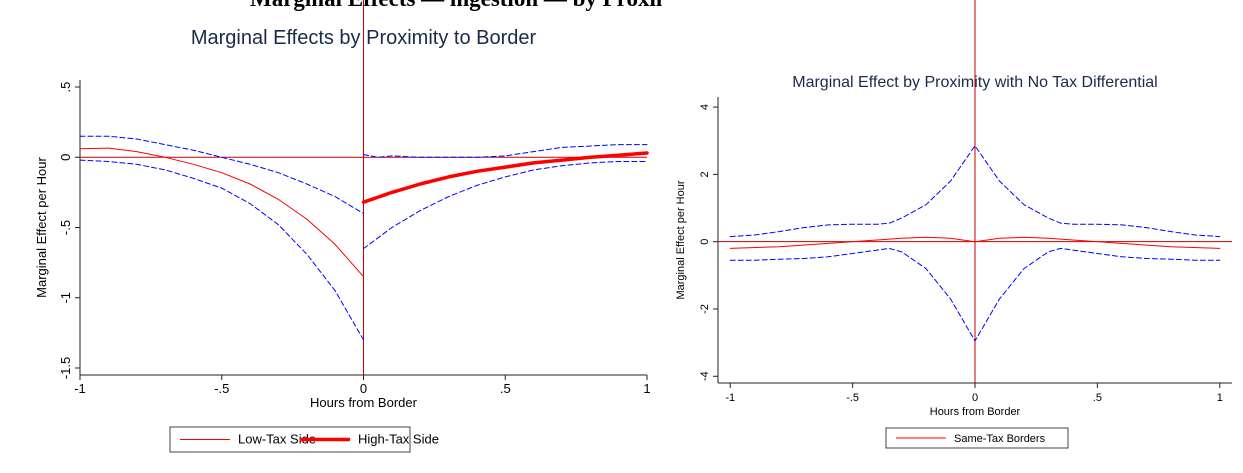 The height and width of the screenshot is (473, 1243). What do you see at coordinates (65, 227) in the screenshot?
I see `y-tick-label: -.5` at bounding box center [65, 227].